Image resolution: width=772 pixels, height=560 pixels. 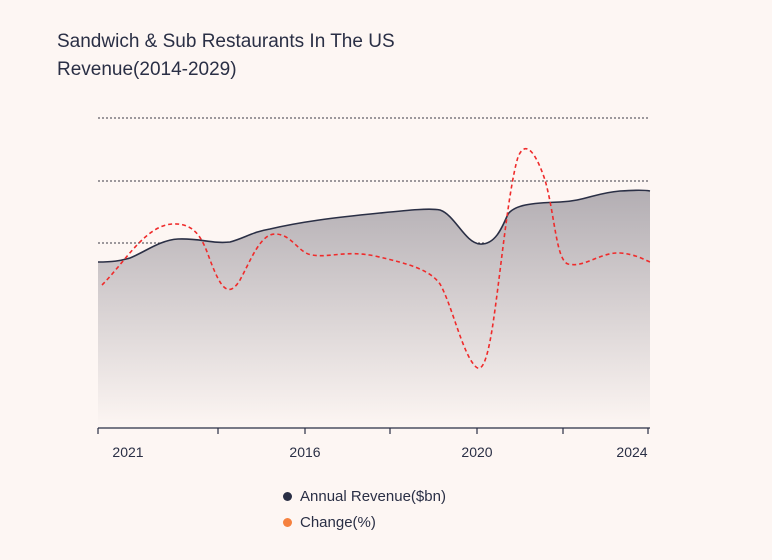 I want to click on x-tick-label: 2020, so click(x=476, y=452).